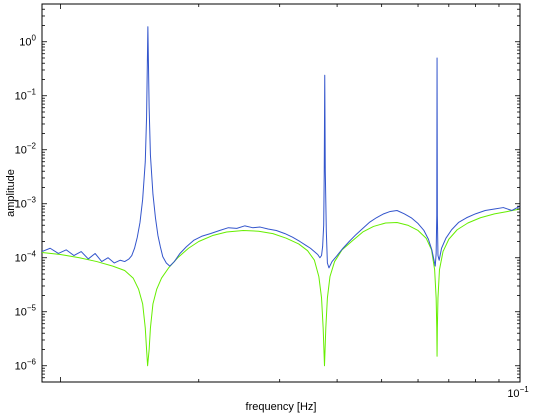 This screenshot has height=415, width=537. I want to click on x-tick-label: 10−1, so click(518, 392).